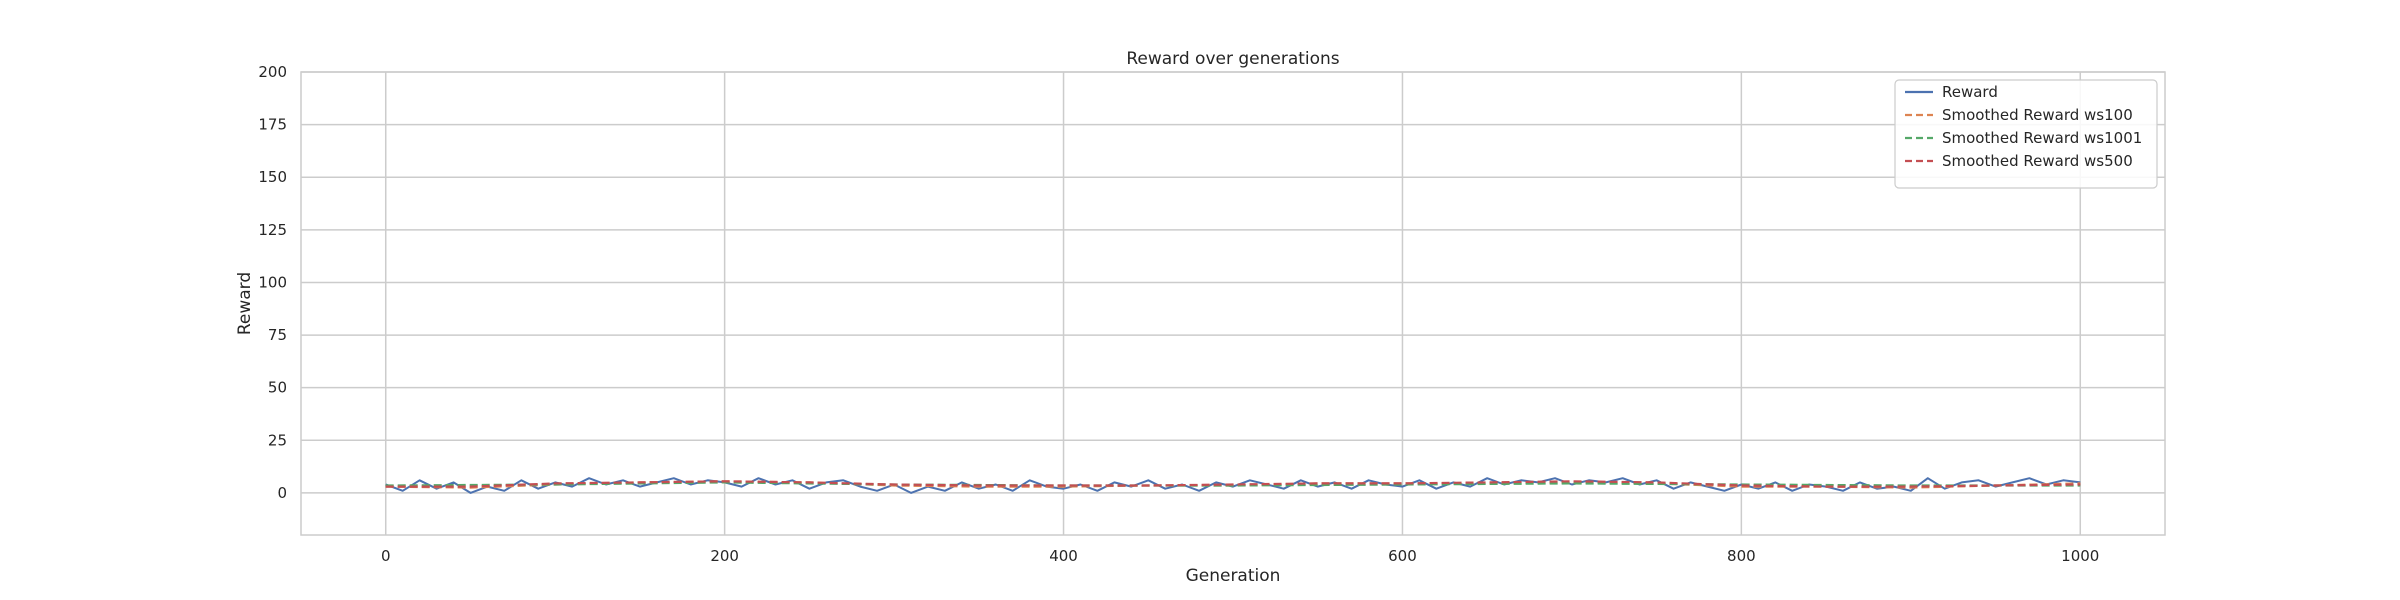  Describe the element at coordinates (282, 493) in the screenshot. I see `y-tick-label: 0` at that location.